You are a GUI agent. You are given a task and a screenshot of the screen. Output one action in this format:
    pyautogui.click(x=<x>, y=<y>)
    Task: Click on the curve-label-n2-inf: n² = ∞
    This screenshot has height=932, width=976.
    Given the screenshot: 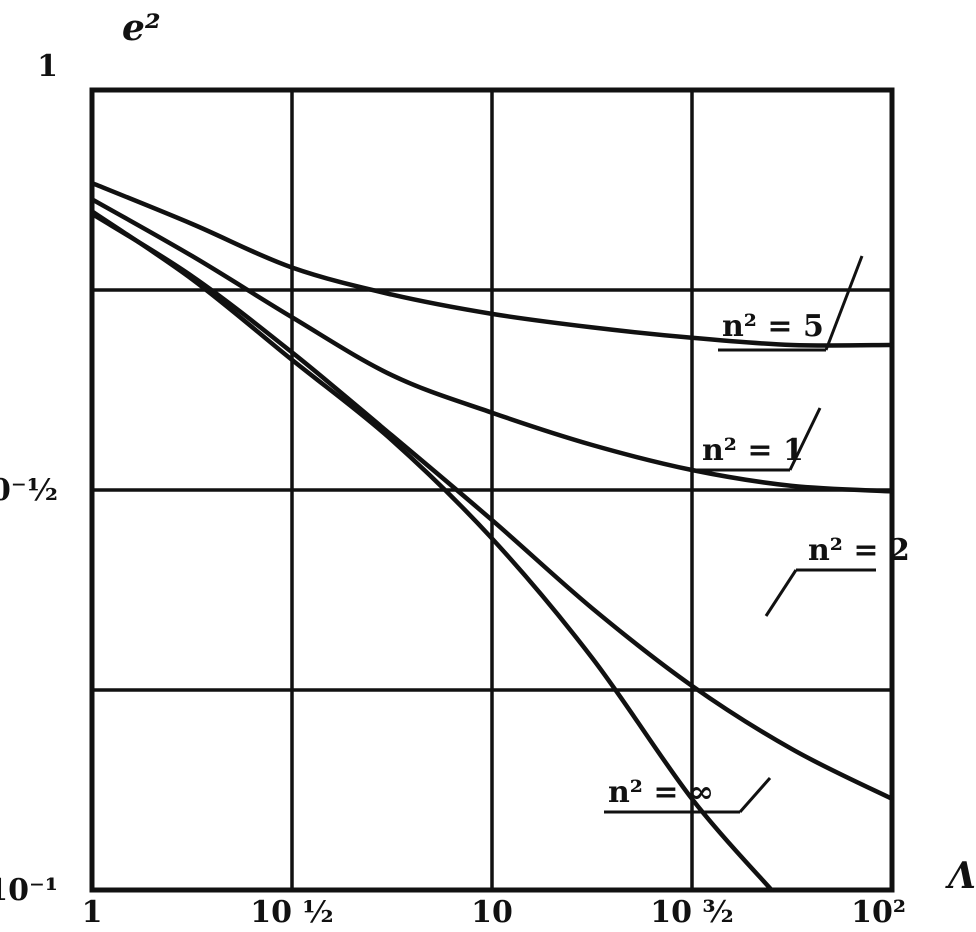 What is the action you would take?
    pyautogui.click(x=661, y=792)
    